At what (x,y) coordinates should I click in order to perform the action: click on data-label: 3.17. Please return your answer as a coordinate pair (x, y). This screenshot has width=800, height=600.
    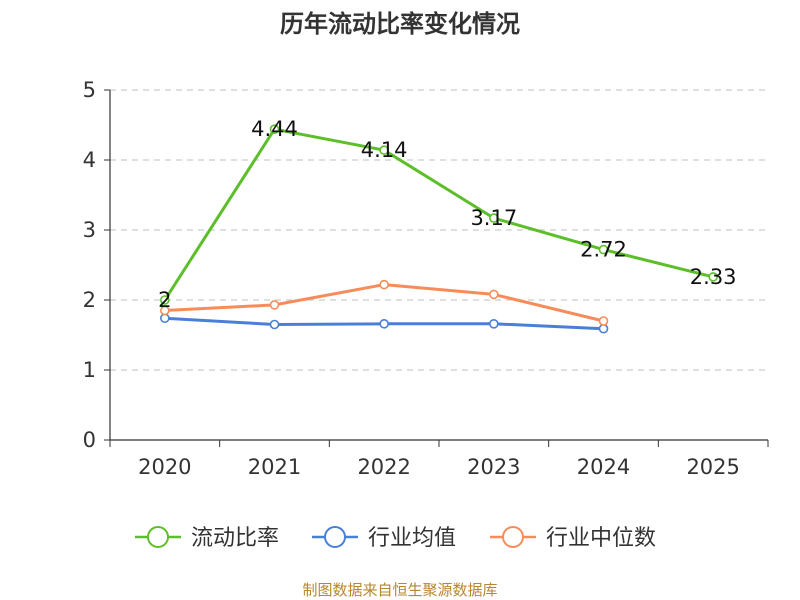
    Looking at the image, I should click on (493, 218).